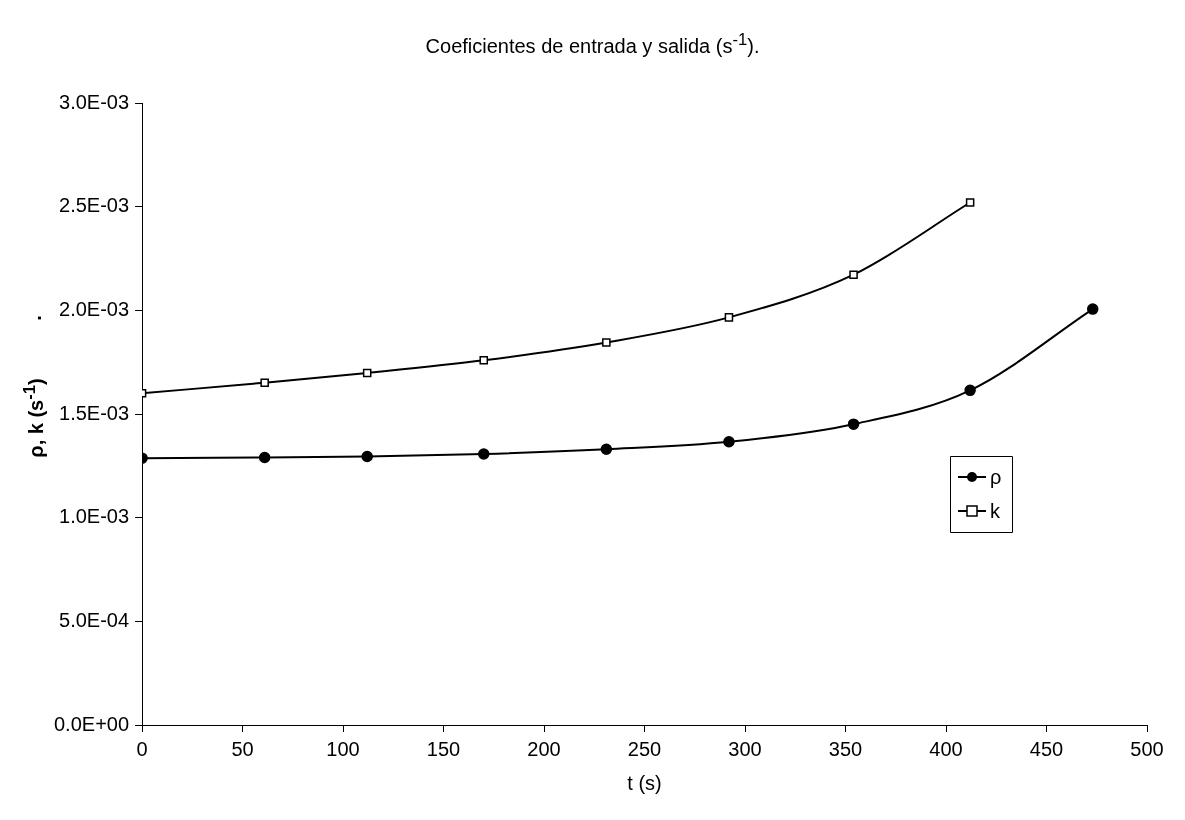  I want to click on y-tick-label: 2.5E-03, so click(94, 205).